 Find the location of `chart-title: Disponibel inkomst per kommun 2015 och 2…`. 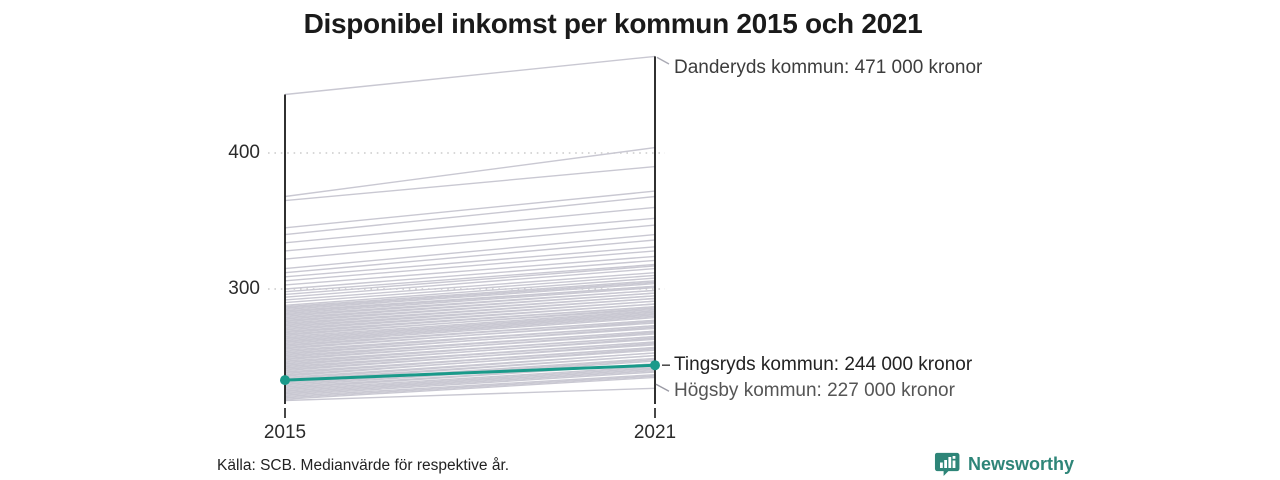

chart-title: Disponibel inkomst per kommun 2015 och 2… is located at coordinates (613, 23).